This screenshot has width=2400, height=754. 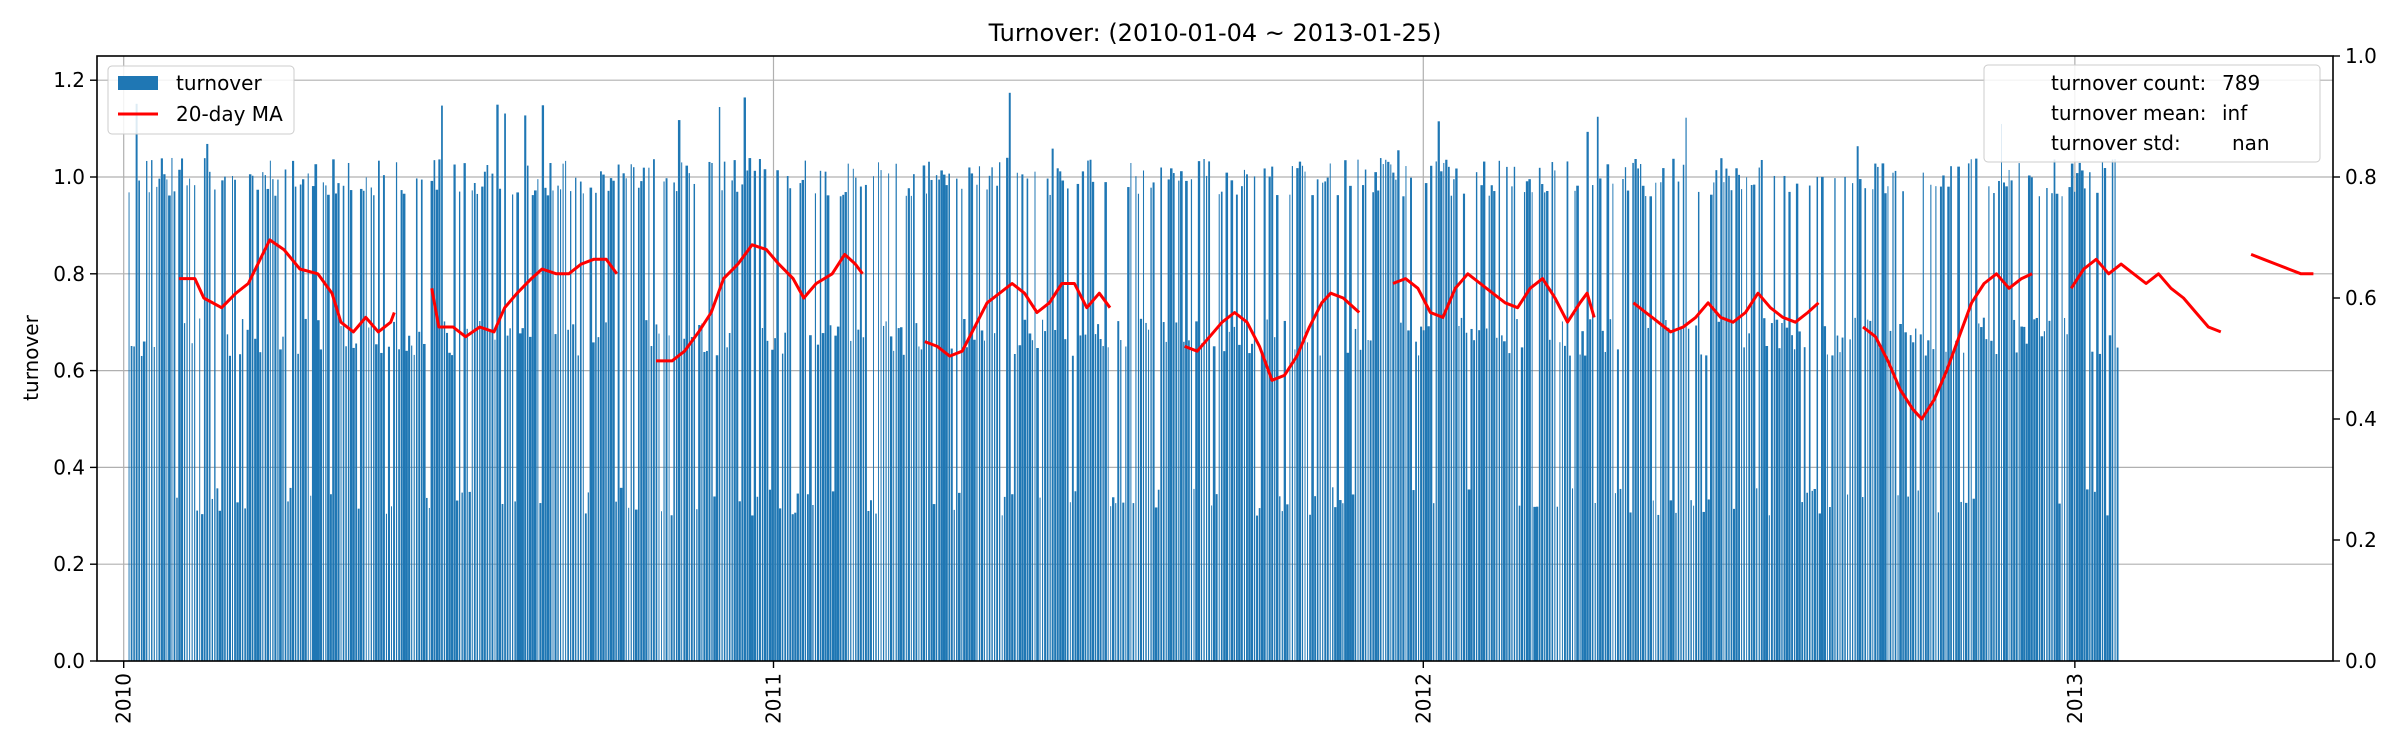 What do you see at coordinates (219, 83) in the screenshot?
I see `legend-label-turnover: turnover` at bounding box center [219, 83].